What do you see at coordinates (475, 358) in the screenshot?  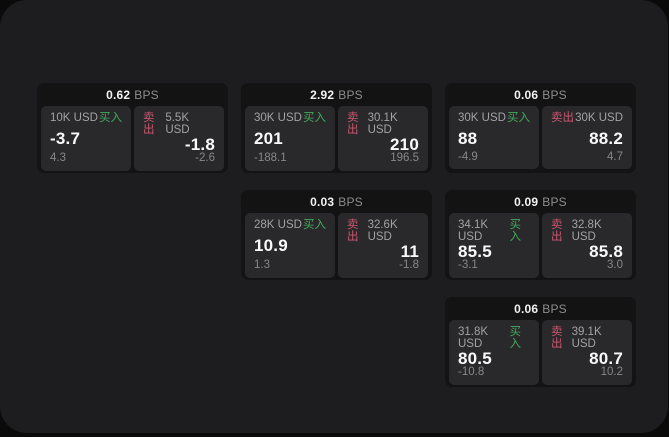 I see `buy-price: 80.5` at bounding box center [475, 358].